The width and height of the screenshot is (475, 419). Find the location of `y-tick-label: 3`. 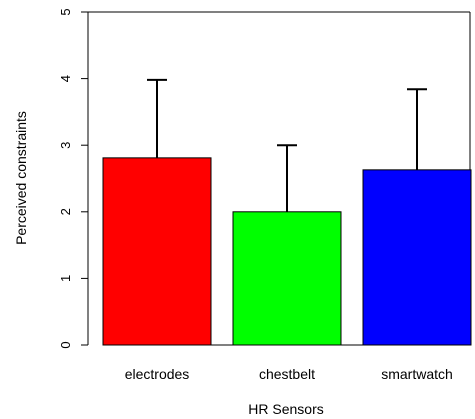

y-tick-label: 3 is located at coordinates (65, 145).